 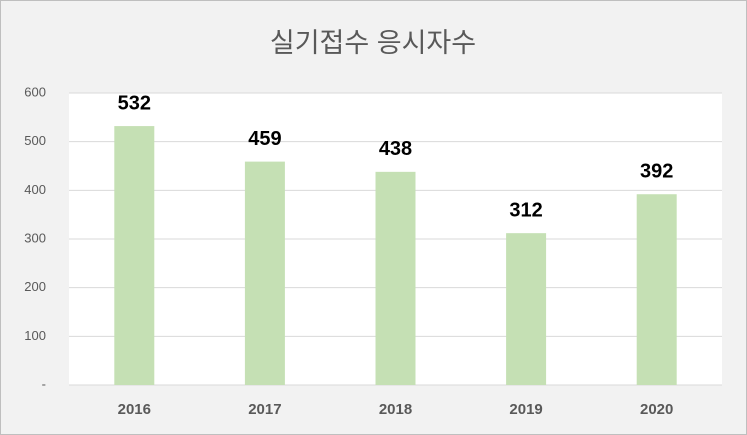 I want to click on x-tick-label: 2018, so click(x=395, y=409).